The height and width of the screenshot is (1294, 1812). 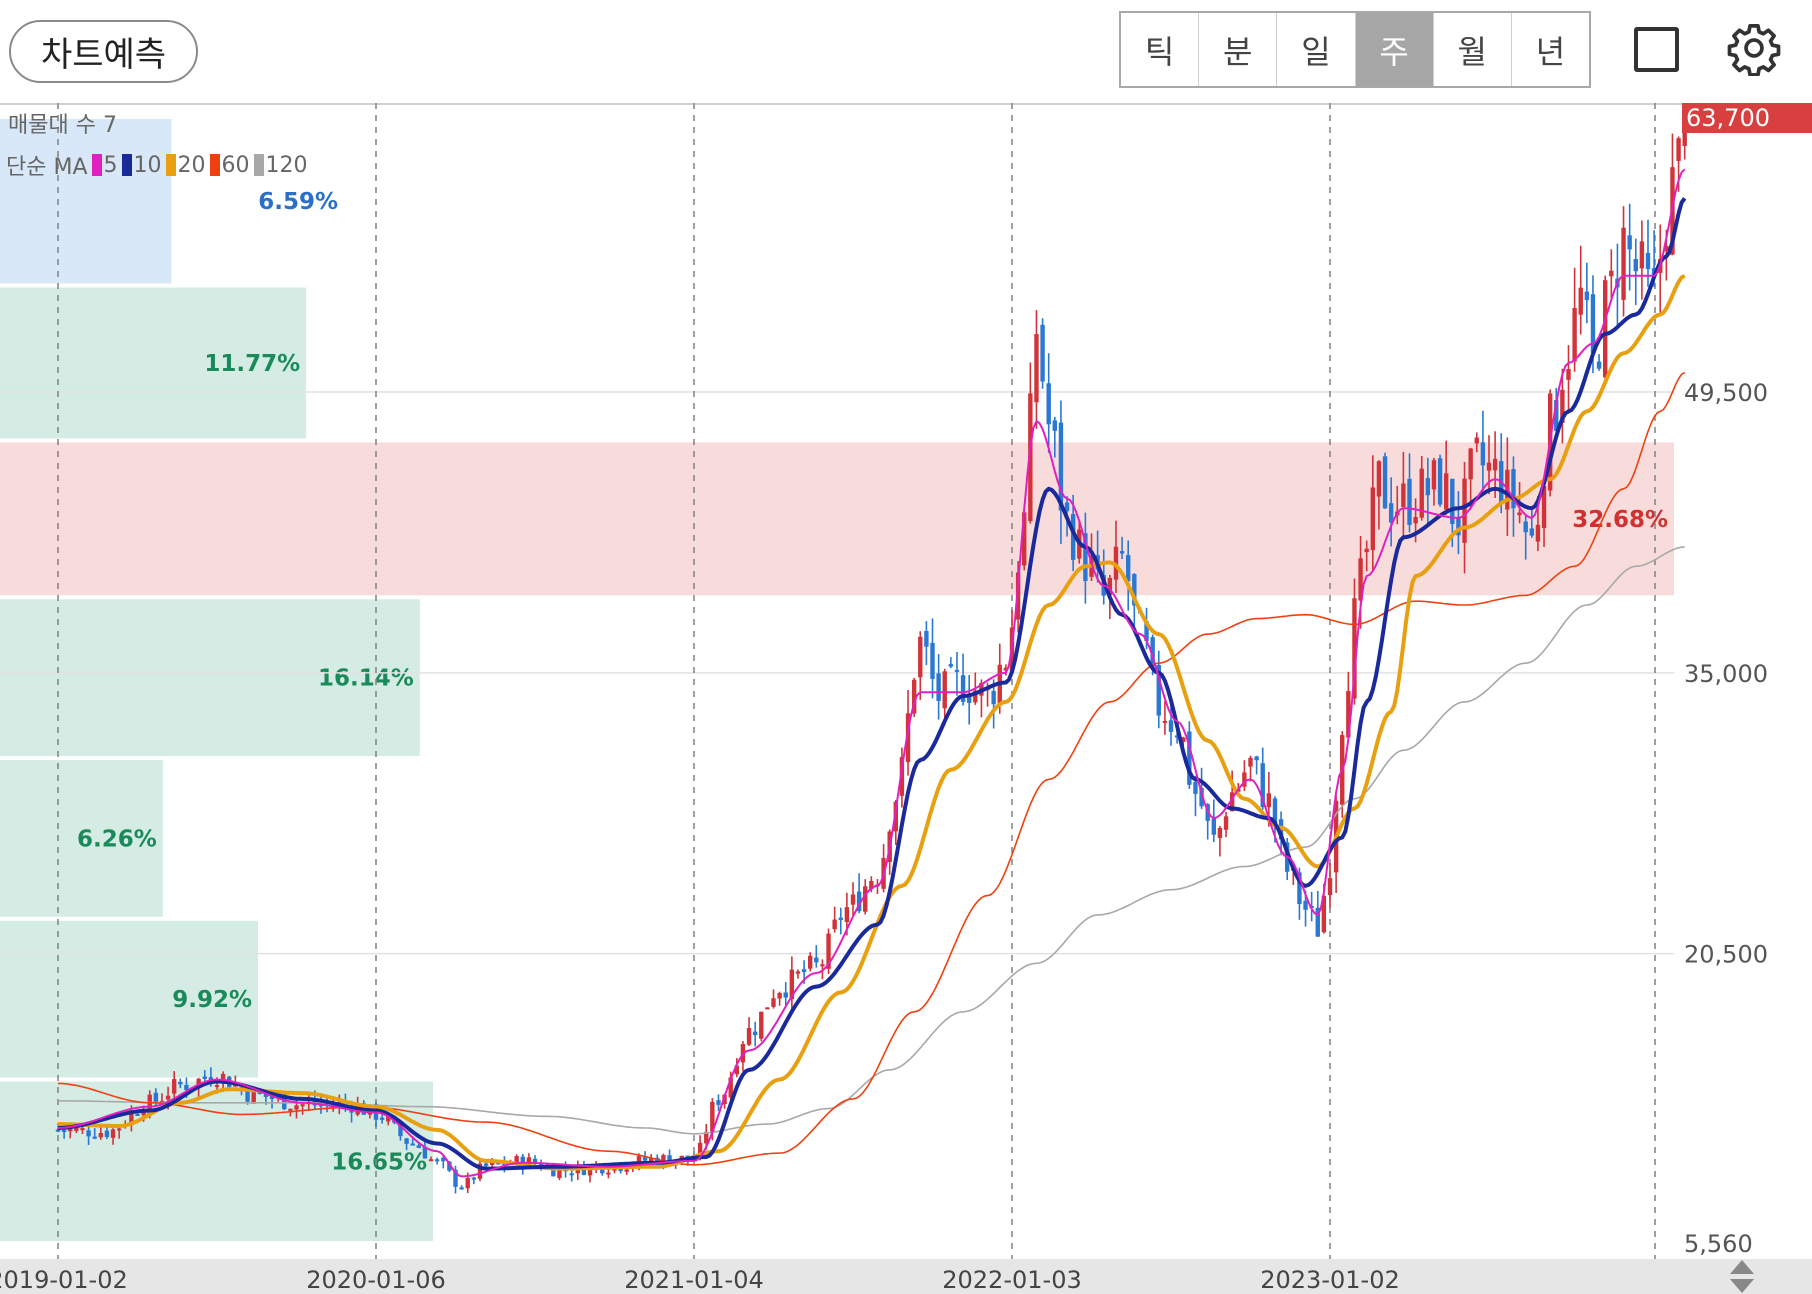 I want to click on period-minute-button: 분, so click(x=1238, y=49).